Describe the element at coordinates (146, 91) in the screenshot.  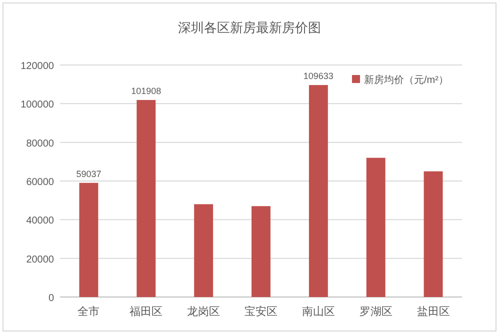
I see `data-label: 101908` at that location.